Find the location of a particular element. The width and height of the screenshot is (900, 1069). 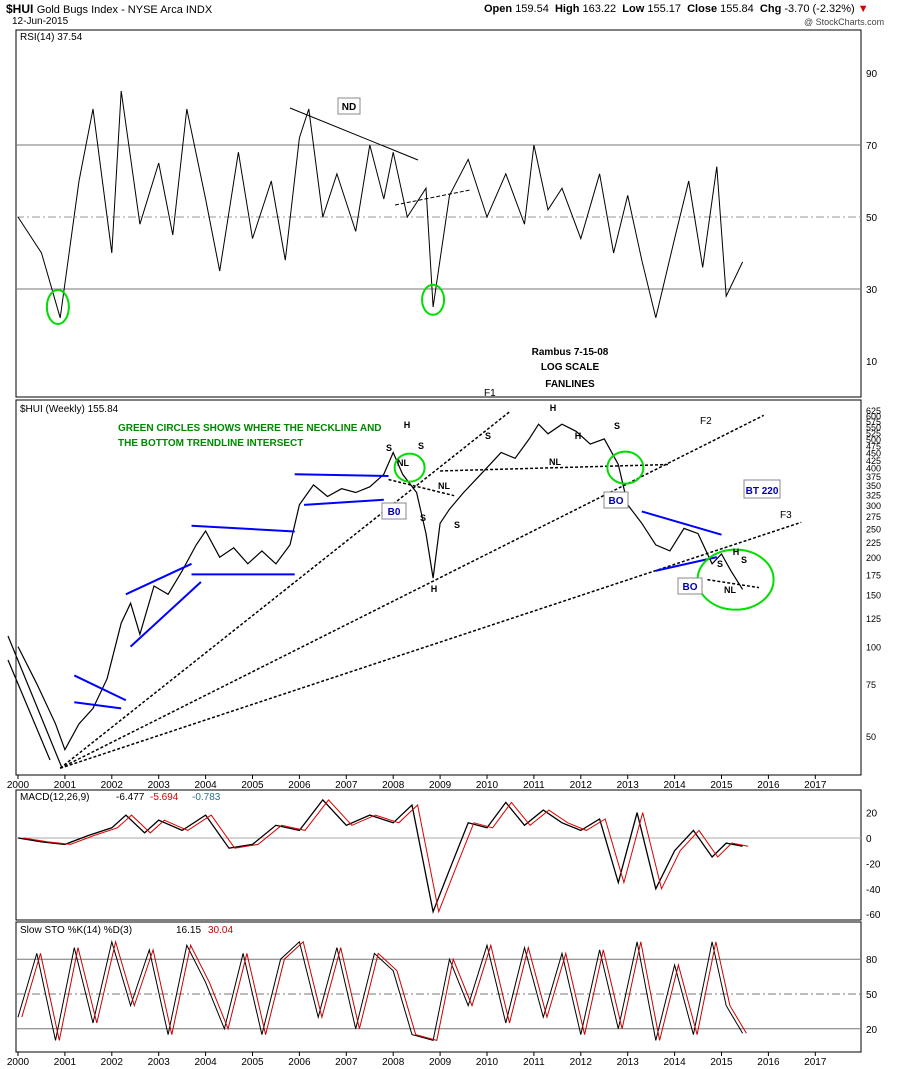

fanline-label: F2 is located at coordinates (706, 421).